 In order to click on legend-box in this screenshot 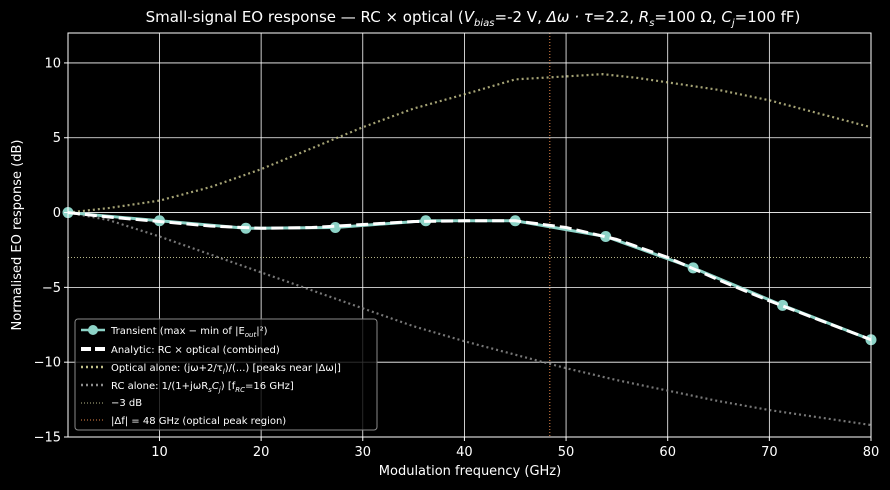, I will do `click(226, 374)`.